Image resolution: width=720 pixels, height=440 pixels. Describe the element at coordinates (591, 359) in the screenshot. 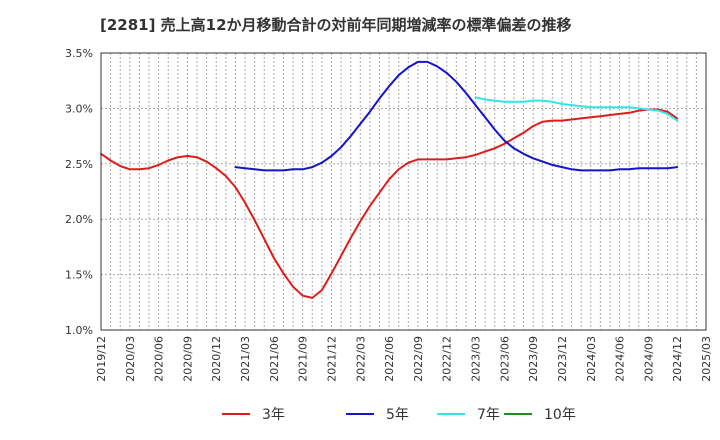

I see `x-tick-label: 2024/03` at that location.